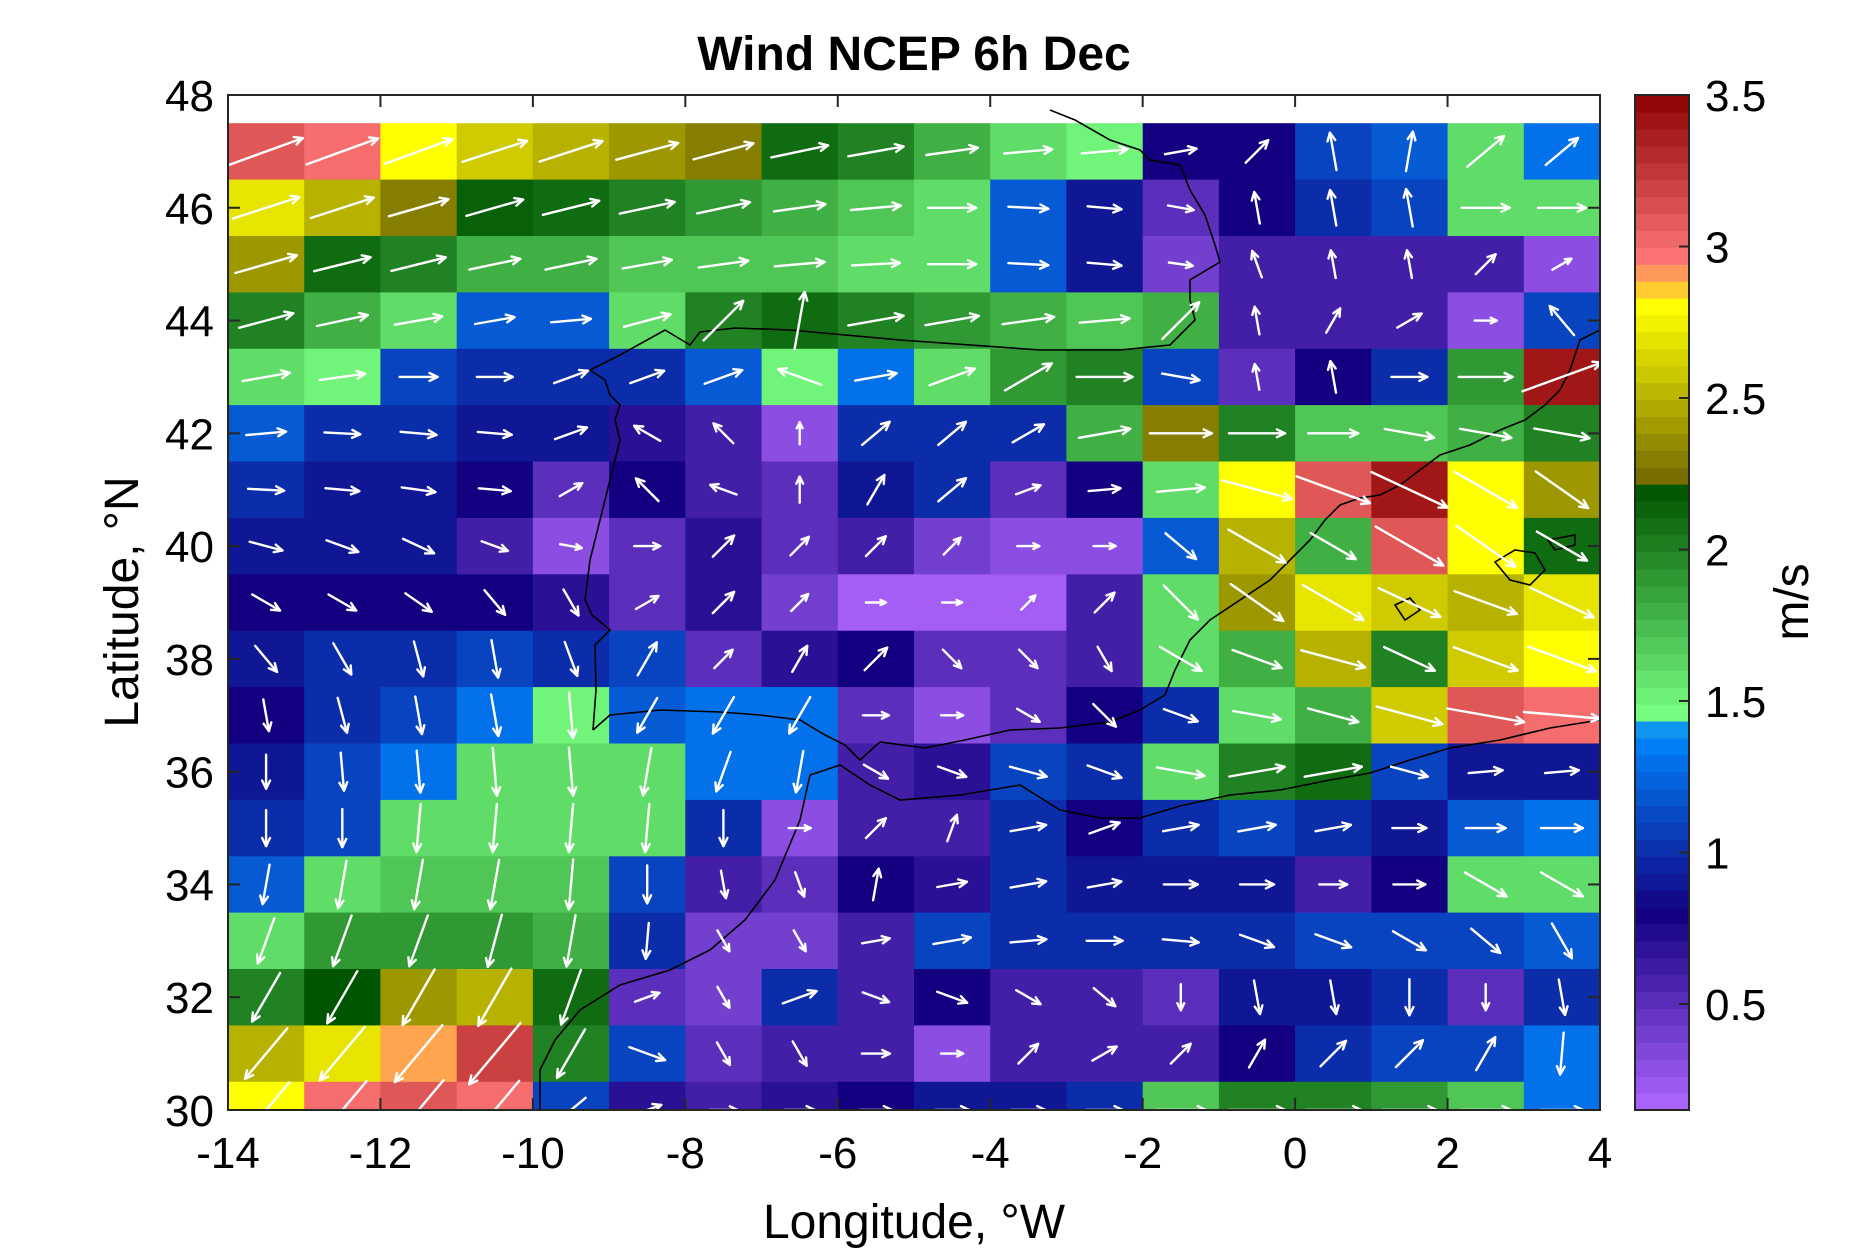 This screenshot has height=1250, width=1875. What do you see at coordinates (189, 773) in the screenshot?
I see `y-tick-label: 36` at bounding box center [189, 773].